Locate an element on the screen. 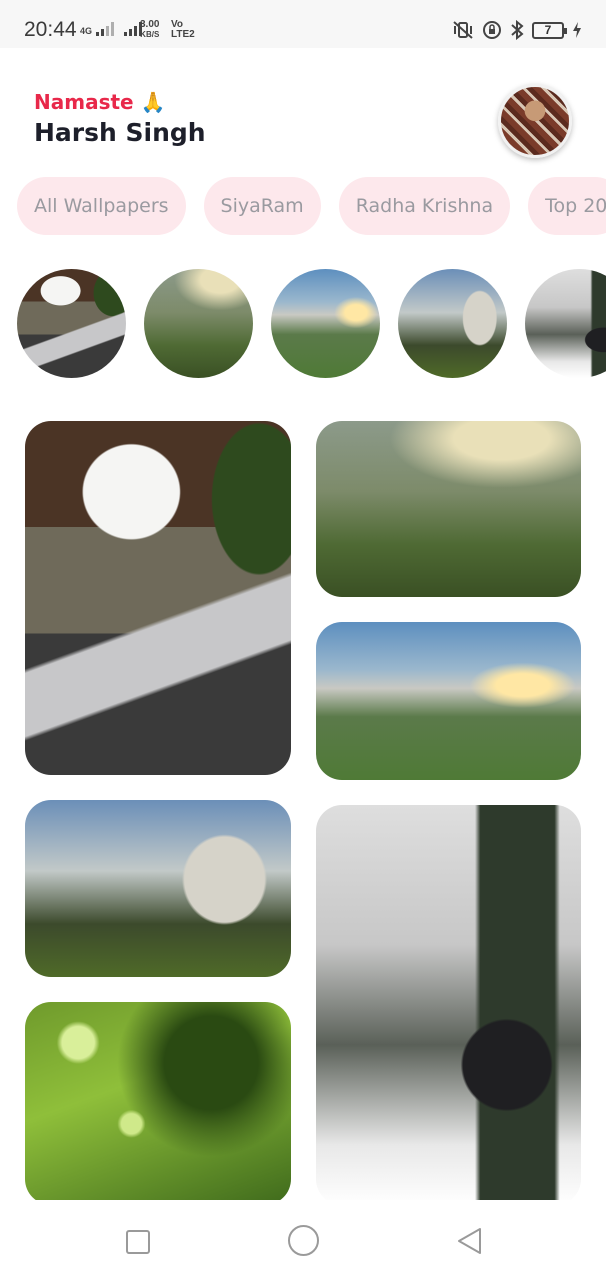 This screenshot has height=1280, width=606. signal-indicators: 4G is located at coordinates (111, 28).